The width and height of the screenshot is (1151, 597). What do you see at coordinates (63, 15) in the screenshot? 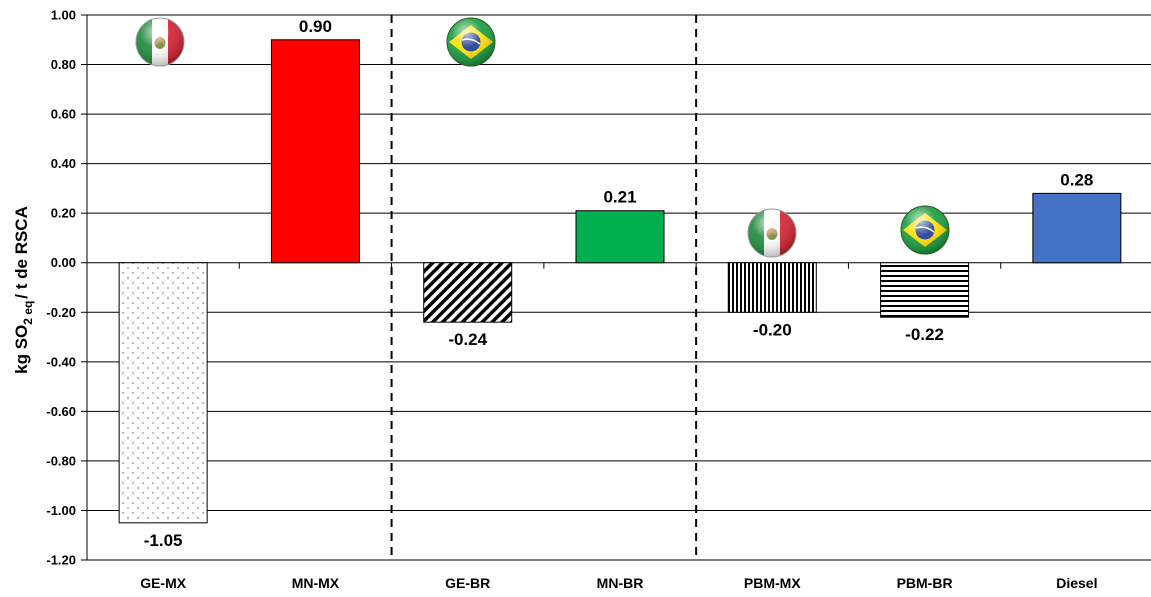
I see `y-tick-label: 1.00` at bounding box center [63, 15].